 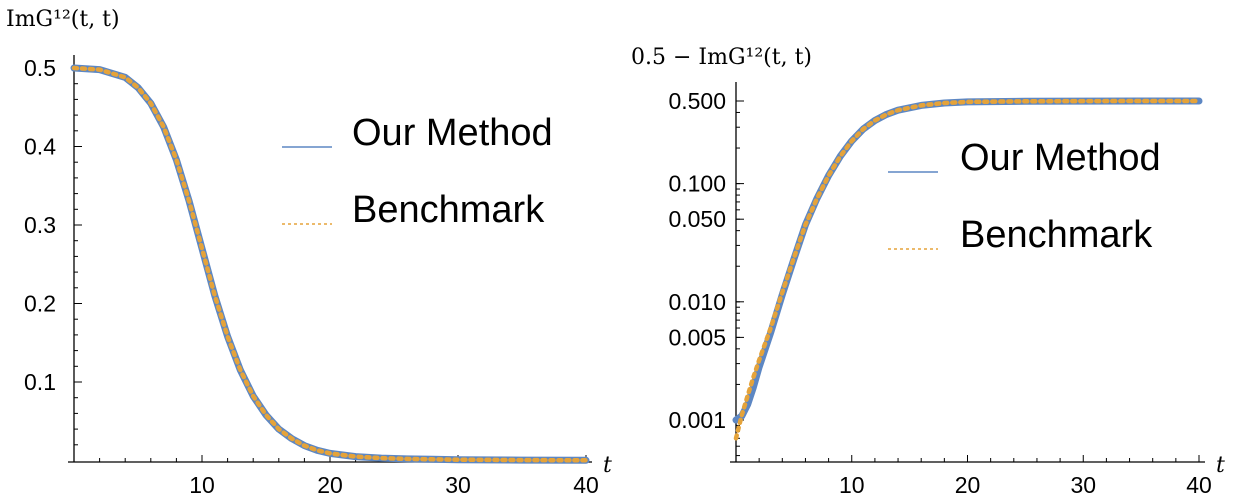 I want to click on y-tick-label: 0.4, so click(x=40, y=147).